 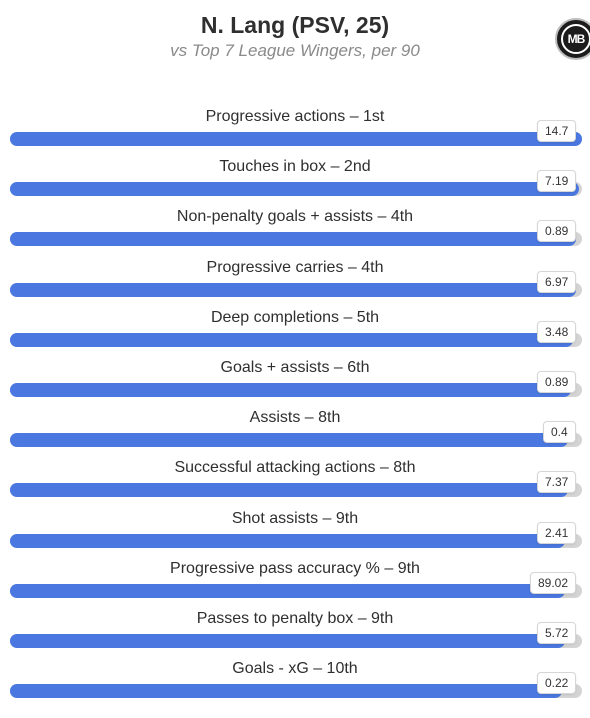 What do you see at coordinates (295, 217) in the screenshot?
I see `bar-label: Non-penalty goals + assists – 4th` at bounding box center [295, 217].